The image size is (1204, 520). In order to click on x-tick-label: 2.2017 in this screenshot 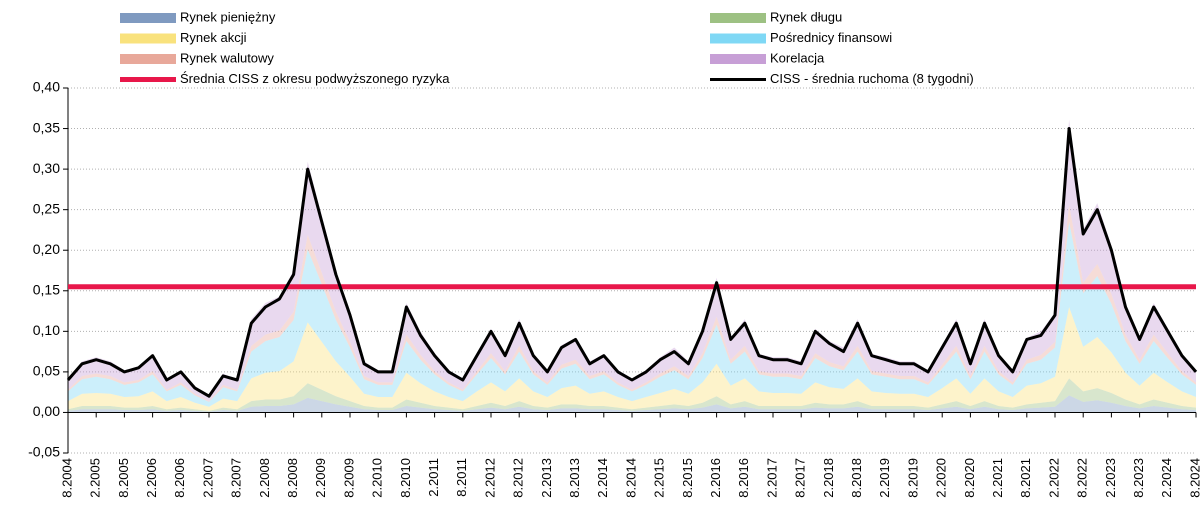, I will do `click(771, 478)`.